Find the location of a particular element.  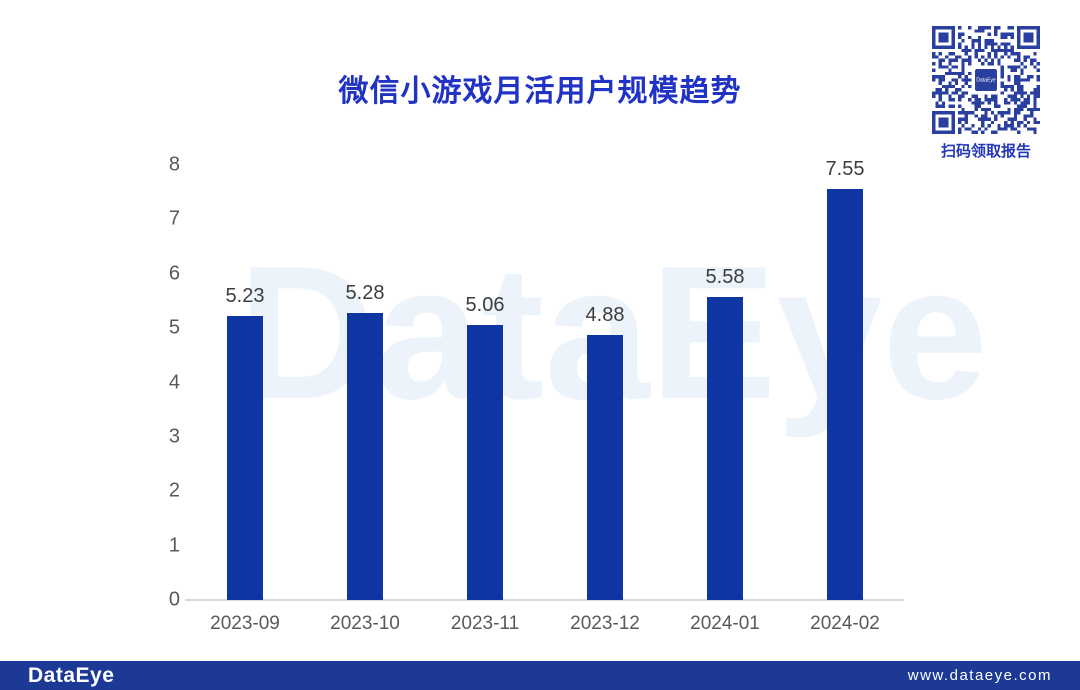

footer-url: www.dataeye.com is located at coordinates (979, 675).